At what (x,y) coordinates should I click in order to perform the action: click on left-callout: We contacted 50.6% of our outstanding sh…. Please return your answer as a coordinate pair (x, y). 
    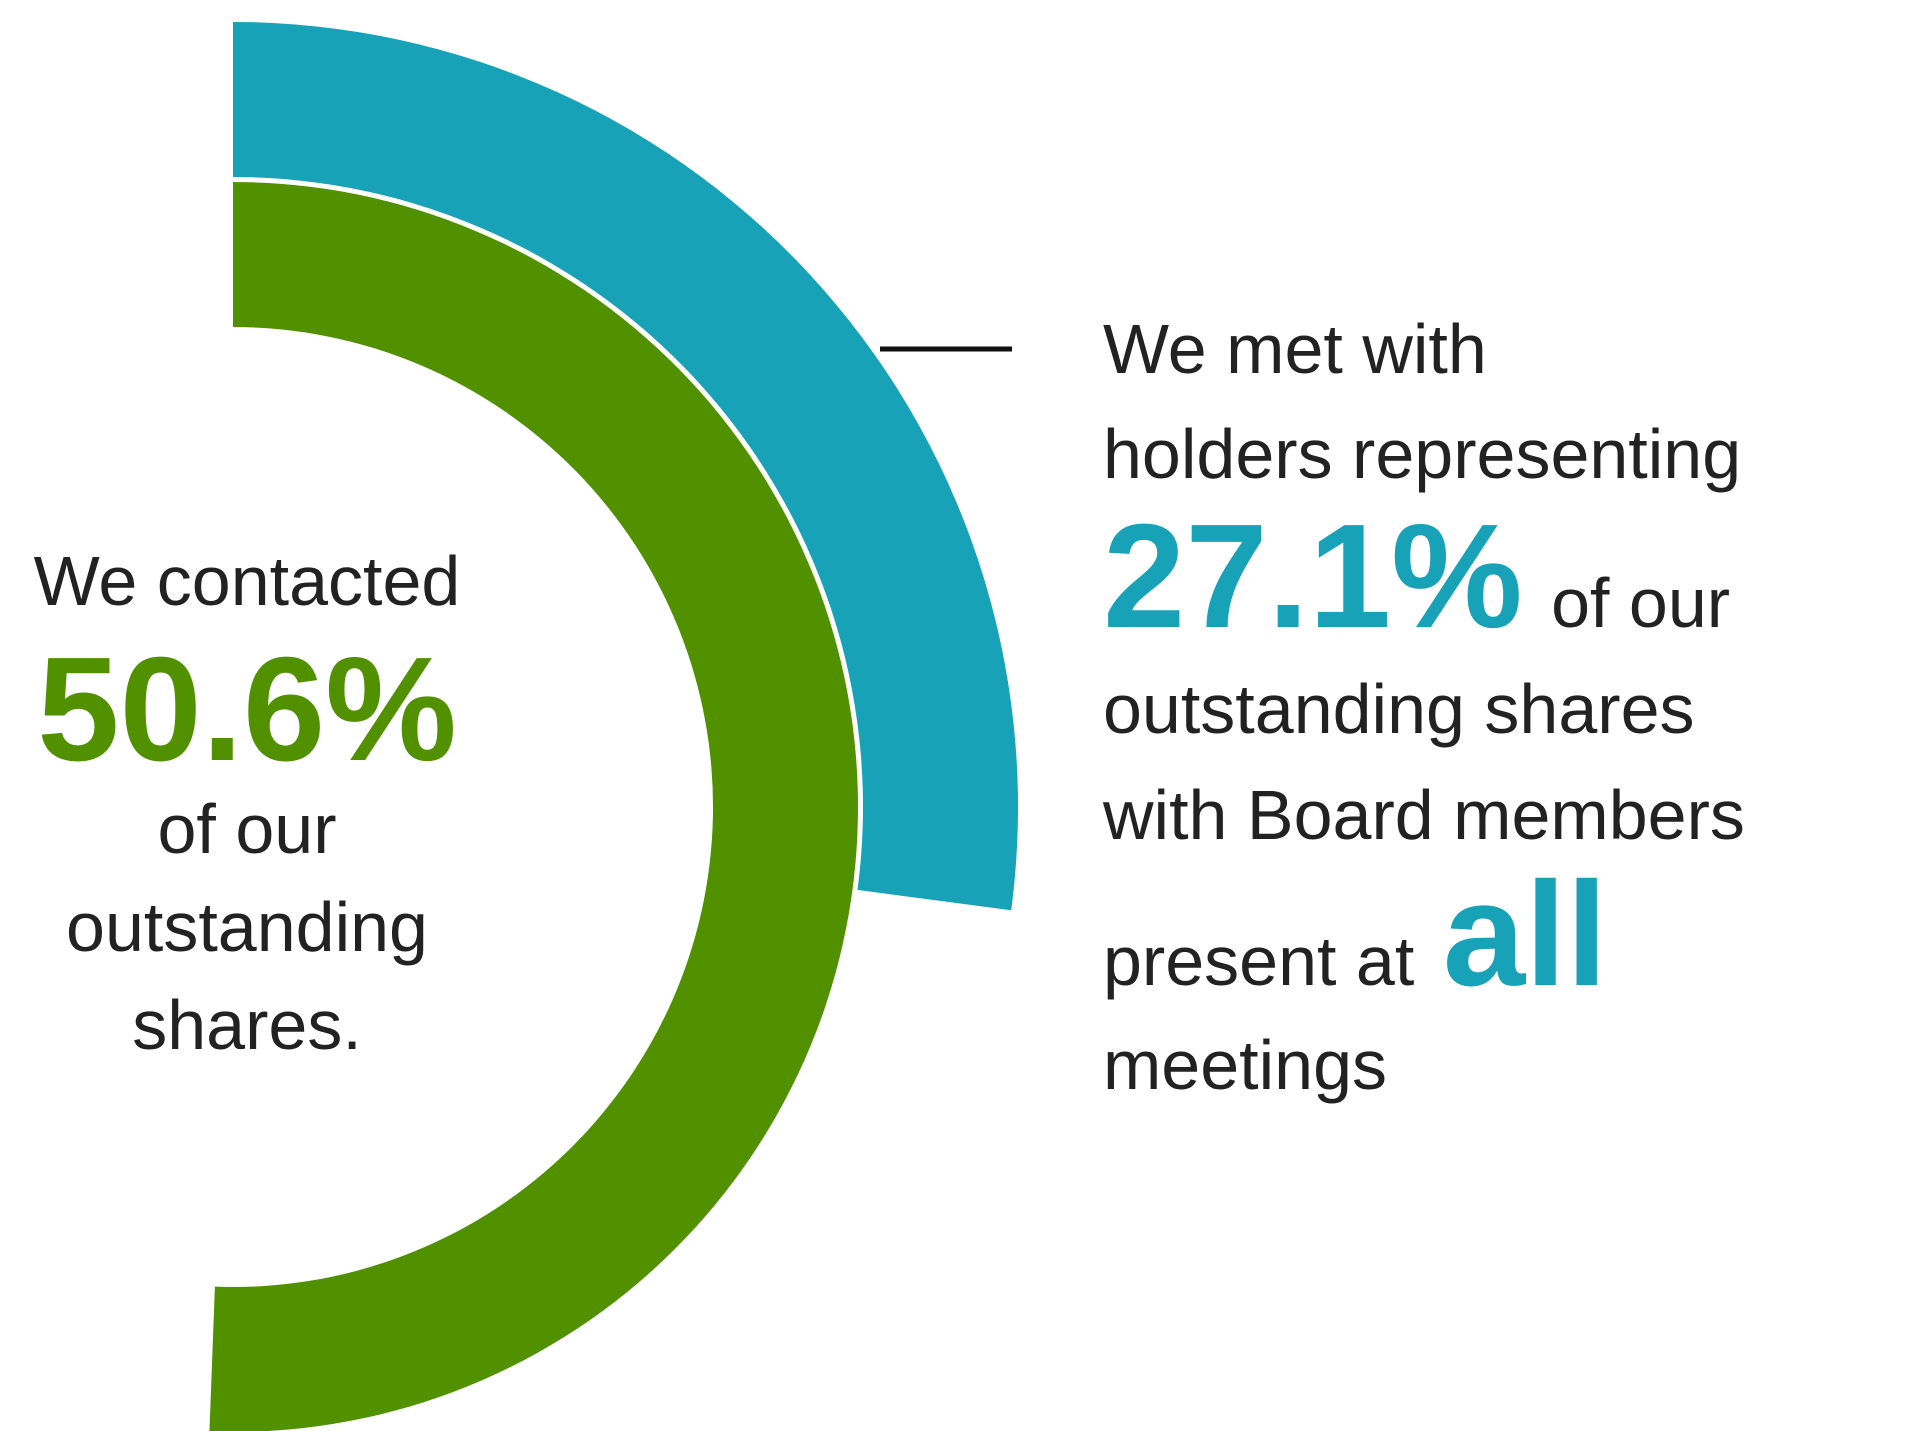
    Looking at the image, I should click on (247, 803).